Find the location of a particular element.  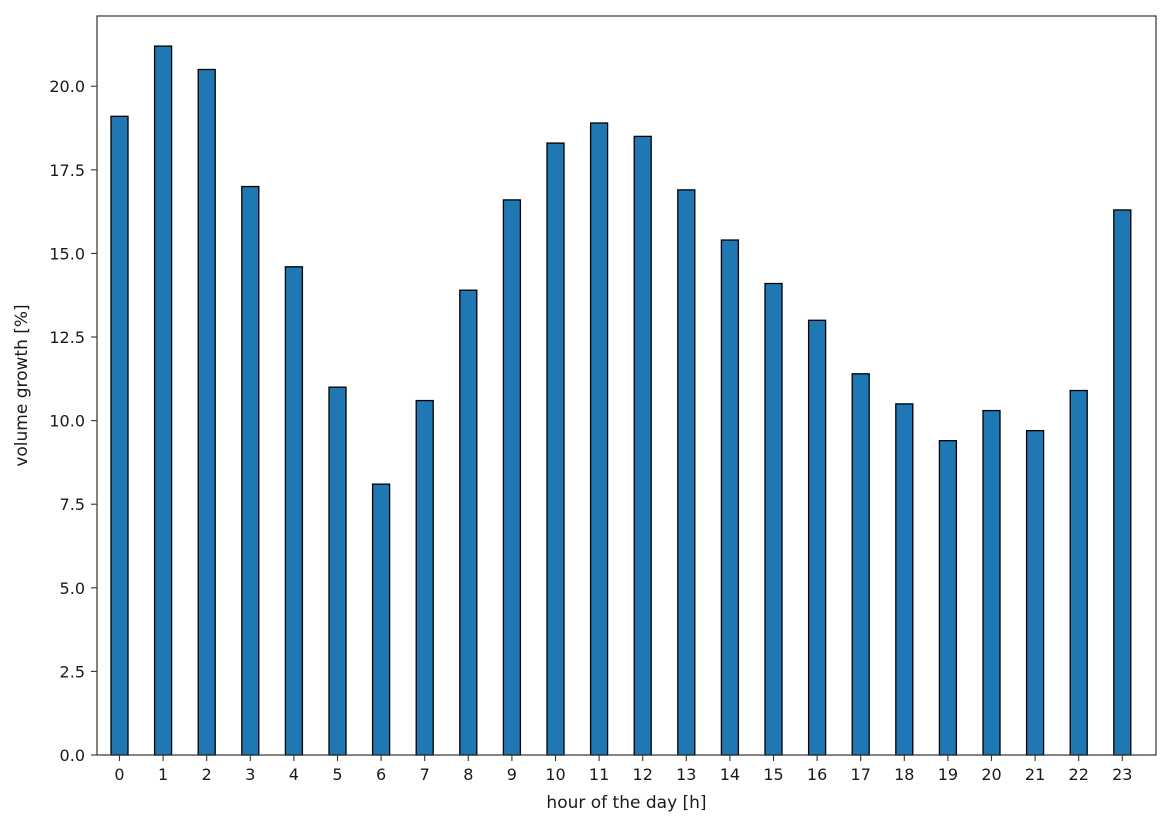

x-tick-label: 13 is located at coordinates (686, 774).